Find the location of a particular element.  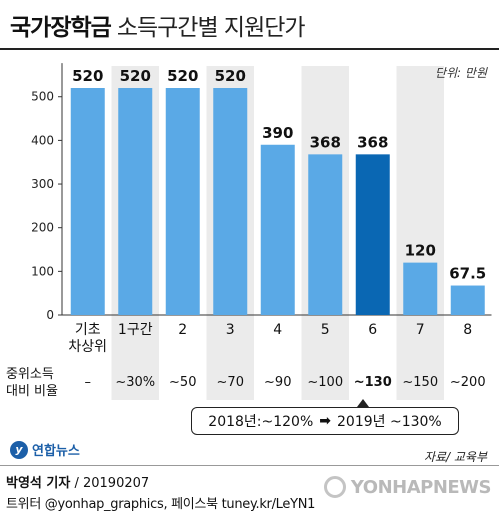

bar-value-label: 67.5 is located at coordinates (467, 274).